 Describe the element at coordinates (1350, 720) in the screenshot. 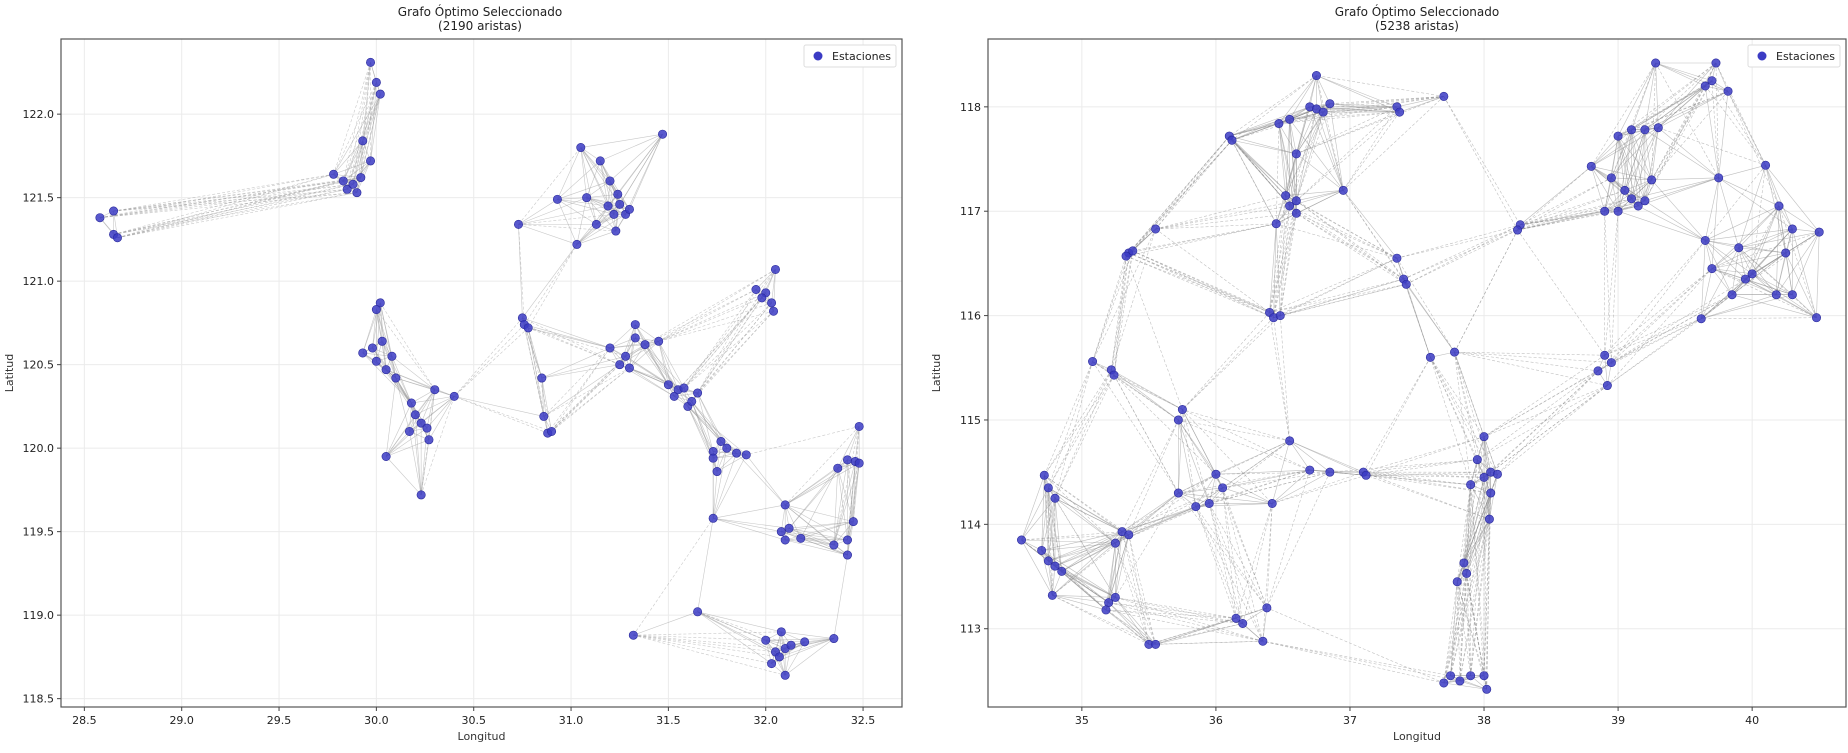

I see `right-x-tick-label: 37` at that location.